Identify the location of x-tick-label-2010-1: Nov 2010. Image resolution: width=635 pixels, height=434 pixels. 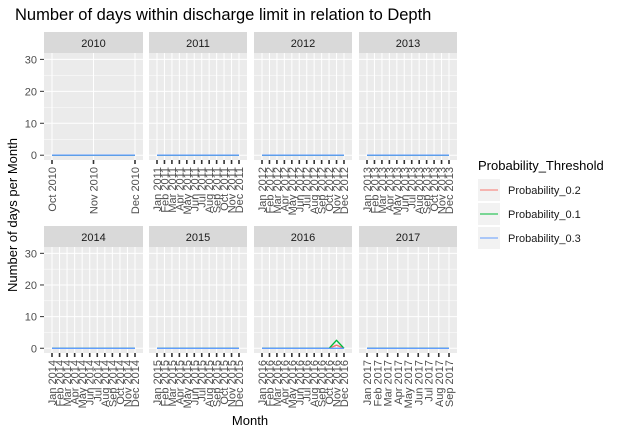
(95, 190).